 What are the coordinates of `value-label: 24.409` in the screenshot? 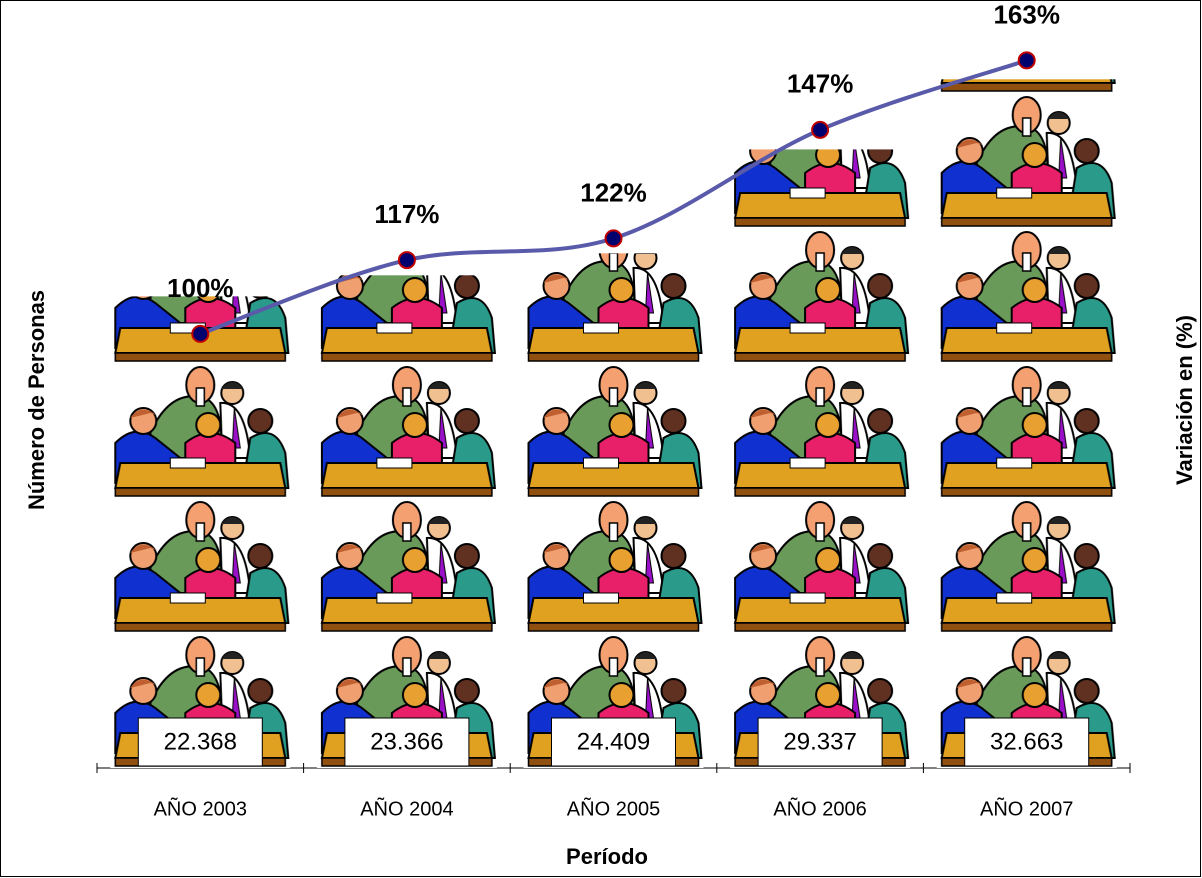 It's located at (613, 741).